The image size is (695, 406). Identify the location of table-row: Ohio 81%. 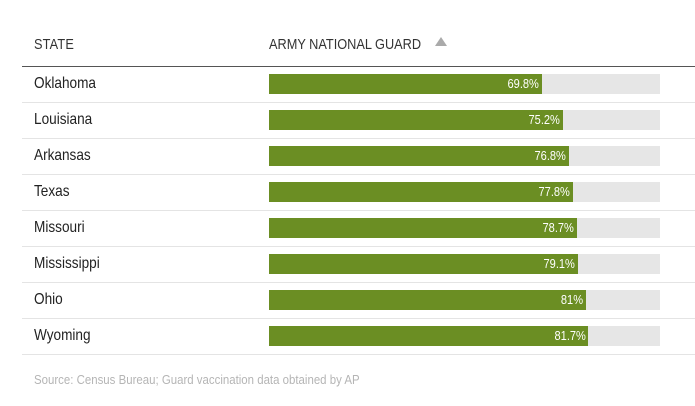
(358, 301).